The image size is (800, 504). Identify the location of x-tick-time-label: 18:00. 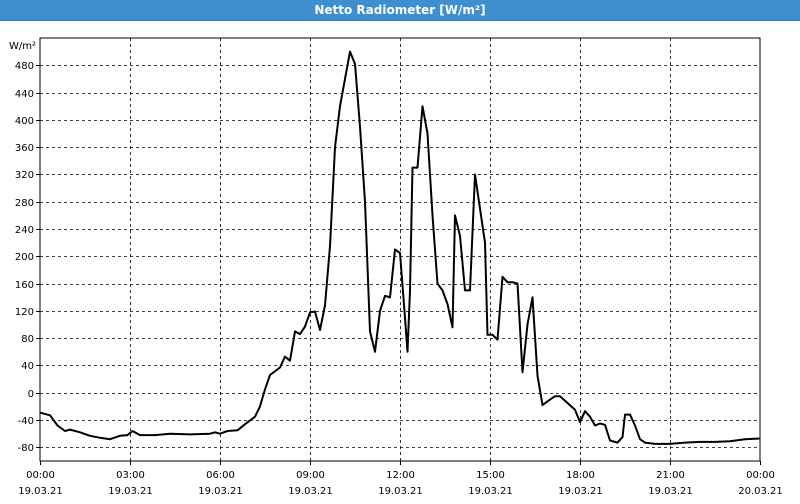
(580, 475).